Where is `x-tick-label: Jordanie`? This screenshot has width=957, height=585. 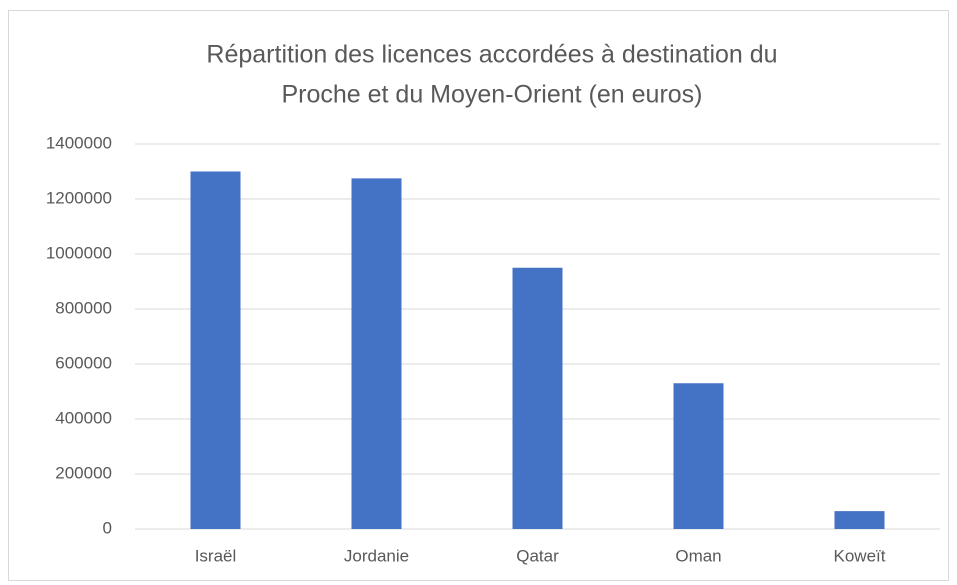 x-tick-label: Jordanie is located at coordinates (376, 555).